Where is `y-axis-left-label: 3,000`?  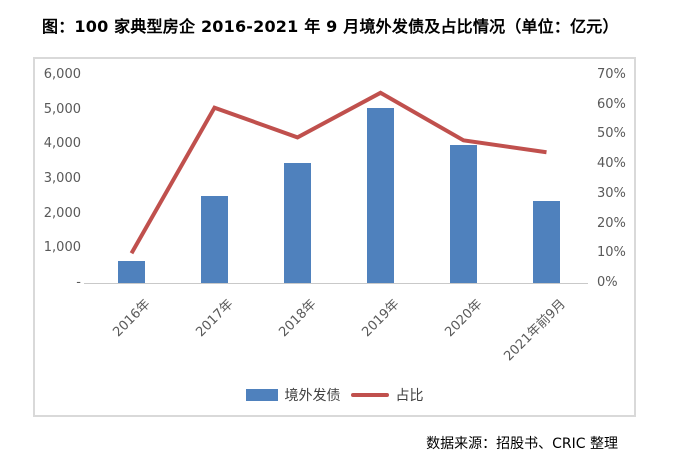
y-axis-left-label: 3,000 is located at coordinates (62, 178).